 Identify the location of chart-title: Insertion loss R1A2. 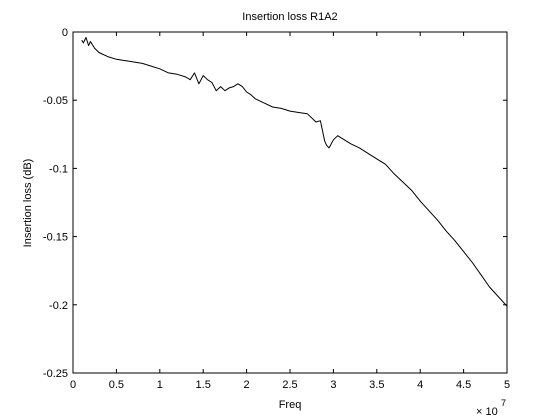
(289, 17).